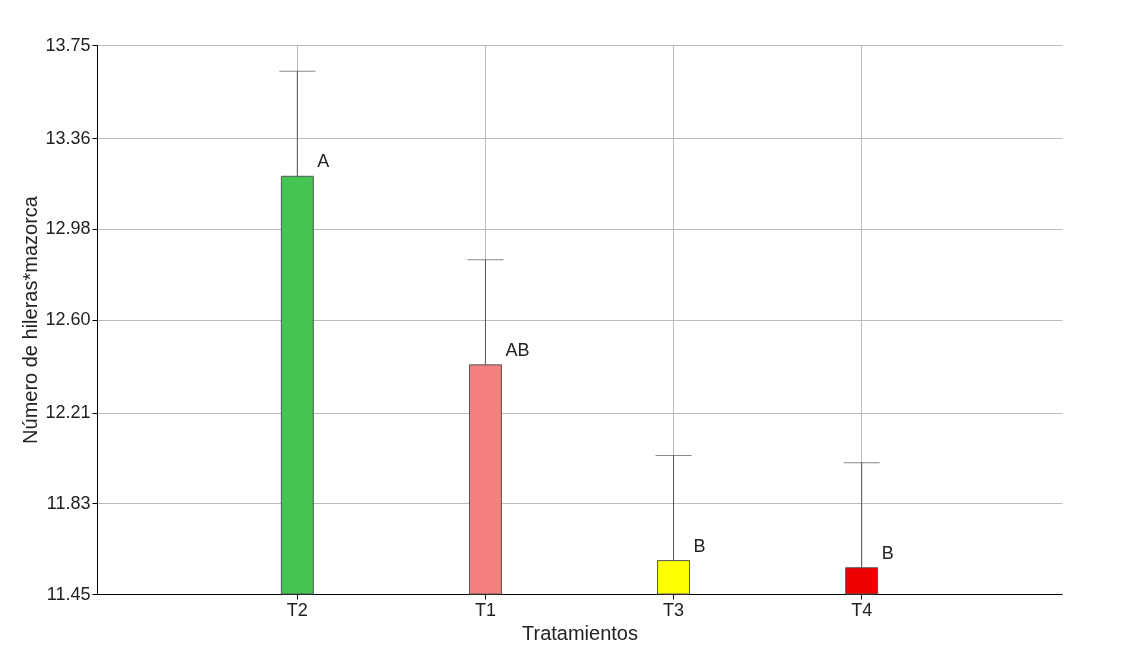  Describe the element at coordinates (862, 609) in the screenshot. I see `x-tick-label: T4` at that location.